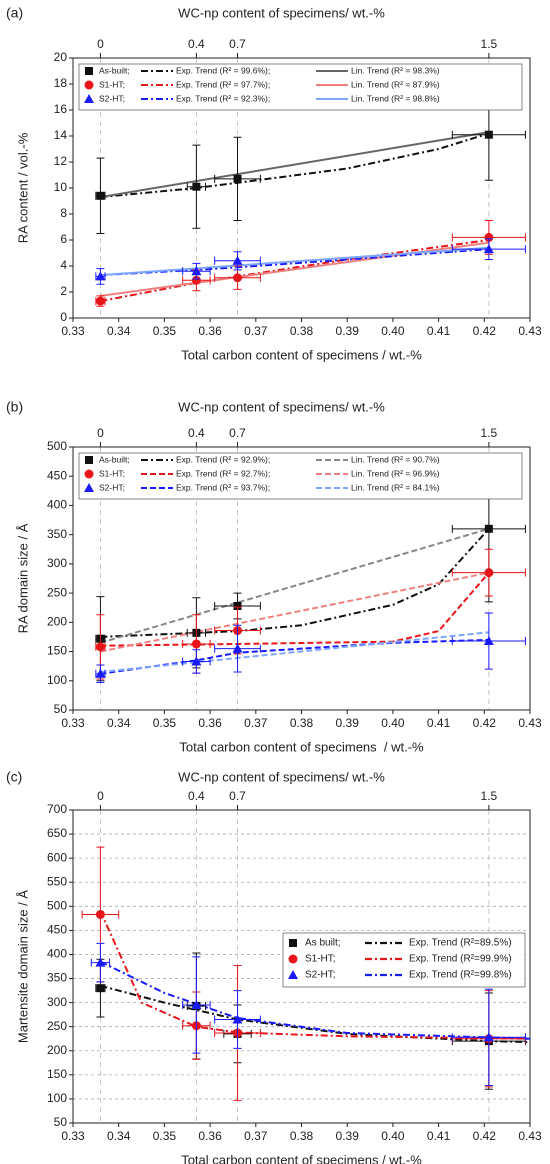 The height and width of the screenshot is (1164, 550). Describe the element at coordinates (22, 187) in the screenshot. I see `y-axis-title: RA content / vol.-%` at that location.